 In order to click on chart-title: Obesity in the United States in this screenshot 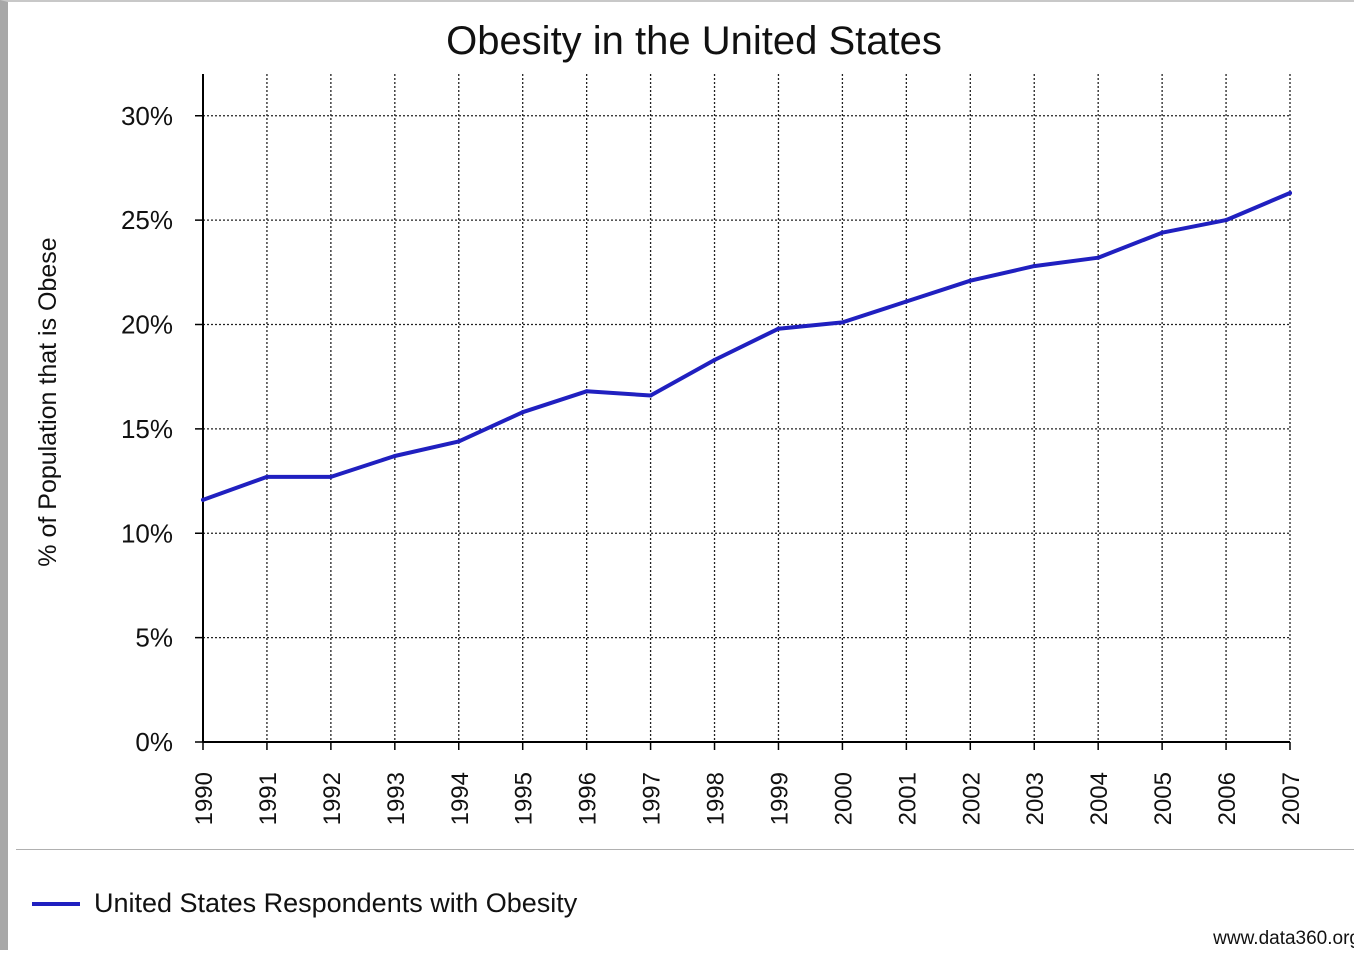, I will do `click(694, 41)`.